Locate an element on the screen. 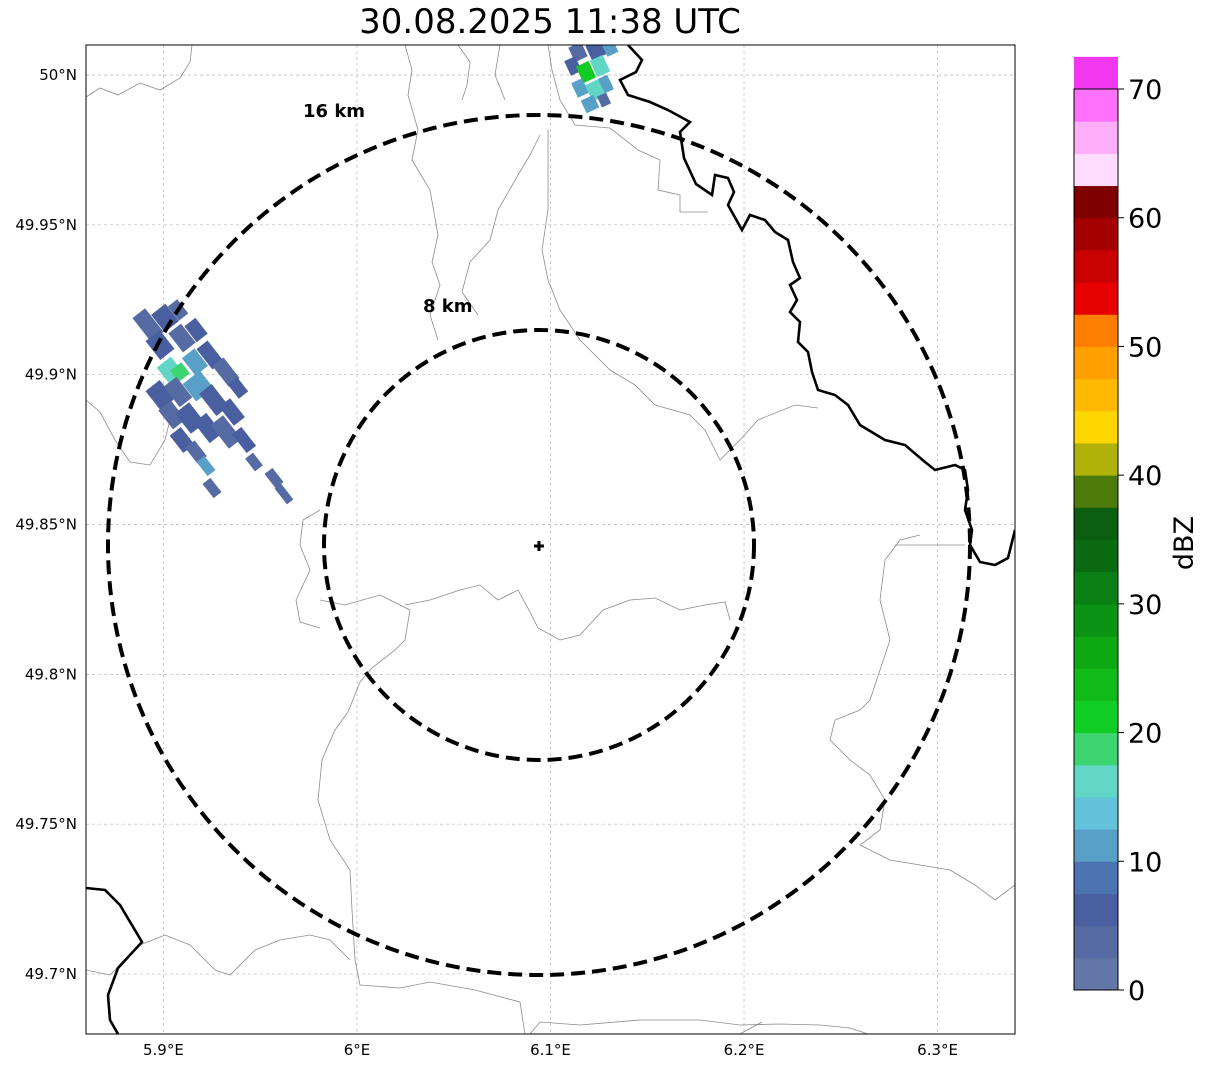  lon-tick-label: 6.2°E is located at coordinates (744, 1050).